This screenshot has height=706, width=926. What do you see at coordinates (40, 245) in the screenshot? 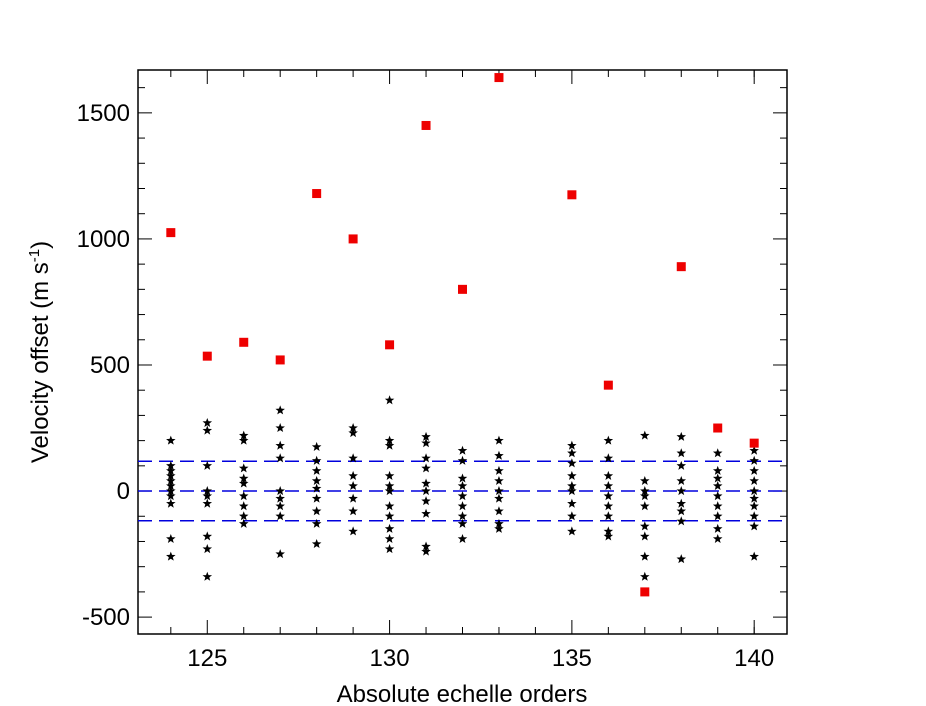
I see `y-axis-label-end: )` at bounding box center [40, 245].